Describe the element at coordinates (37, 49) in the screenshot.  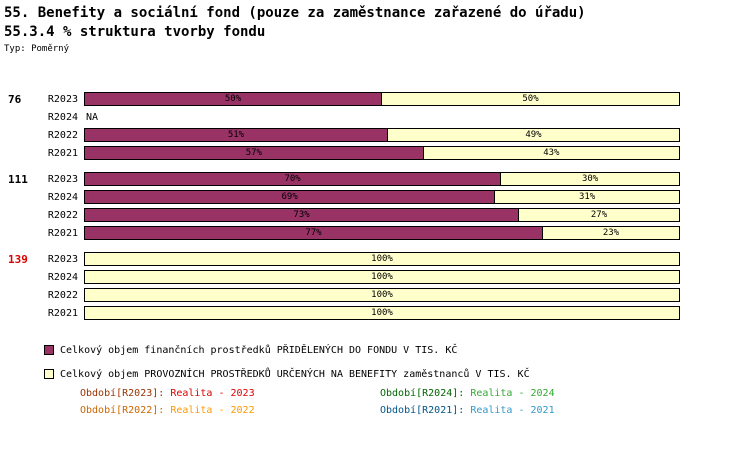
I see `chart-type-label: Typ: Poměrný` at that location.